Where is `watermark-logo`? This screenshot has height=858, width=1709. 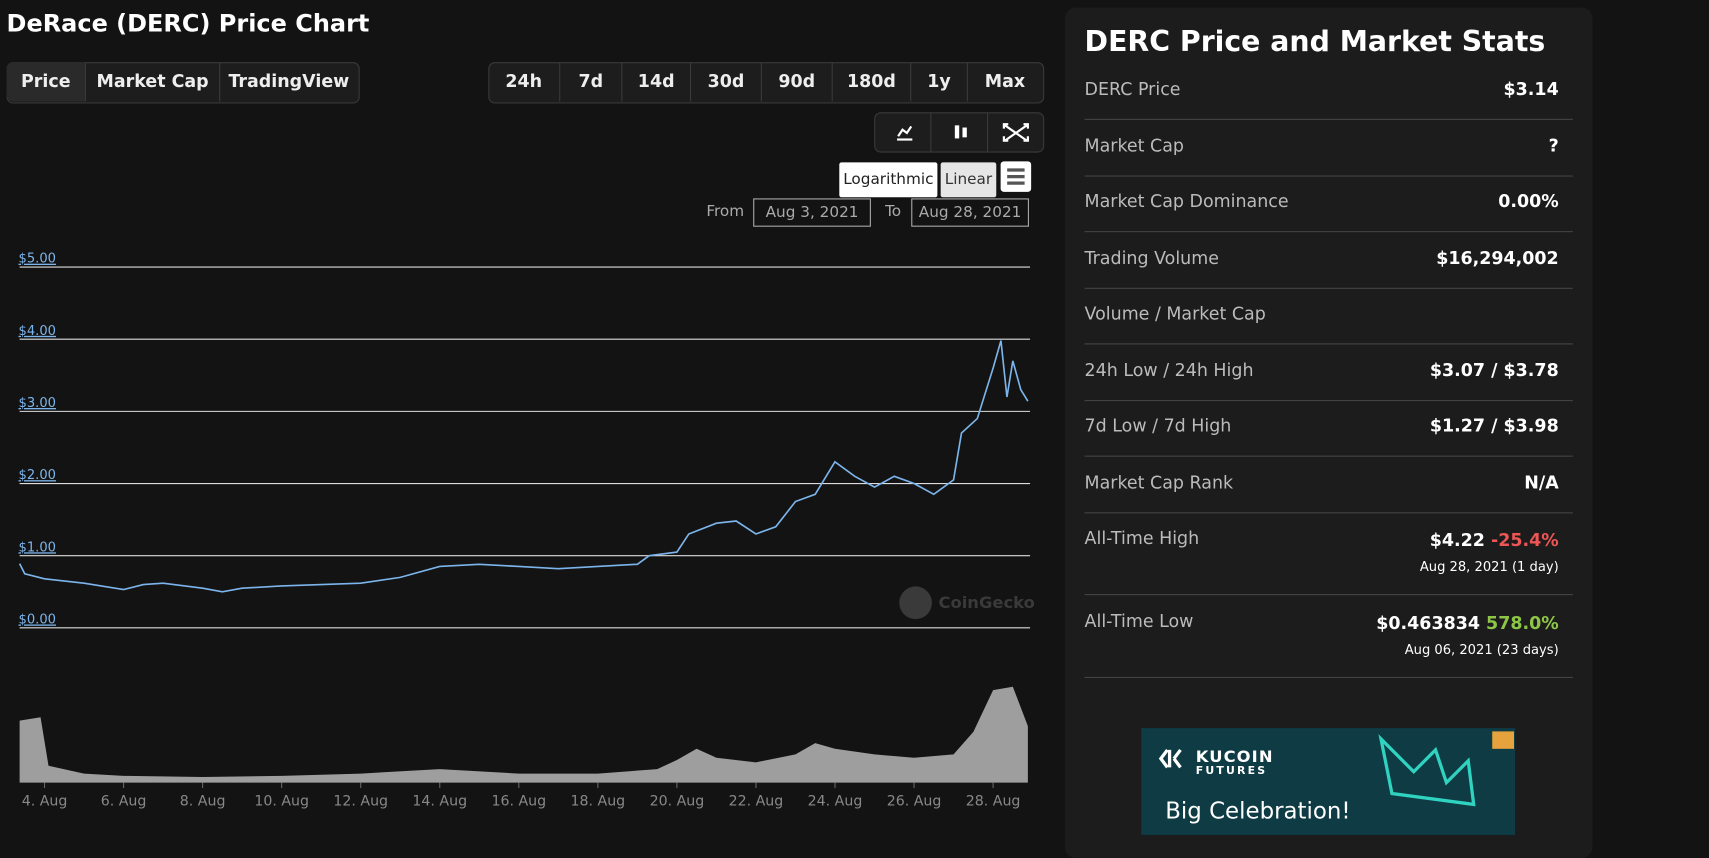 watermark-logo is located at coordinates (915, 603).